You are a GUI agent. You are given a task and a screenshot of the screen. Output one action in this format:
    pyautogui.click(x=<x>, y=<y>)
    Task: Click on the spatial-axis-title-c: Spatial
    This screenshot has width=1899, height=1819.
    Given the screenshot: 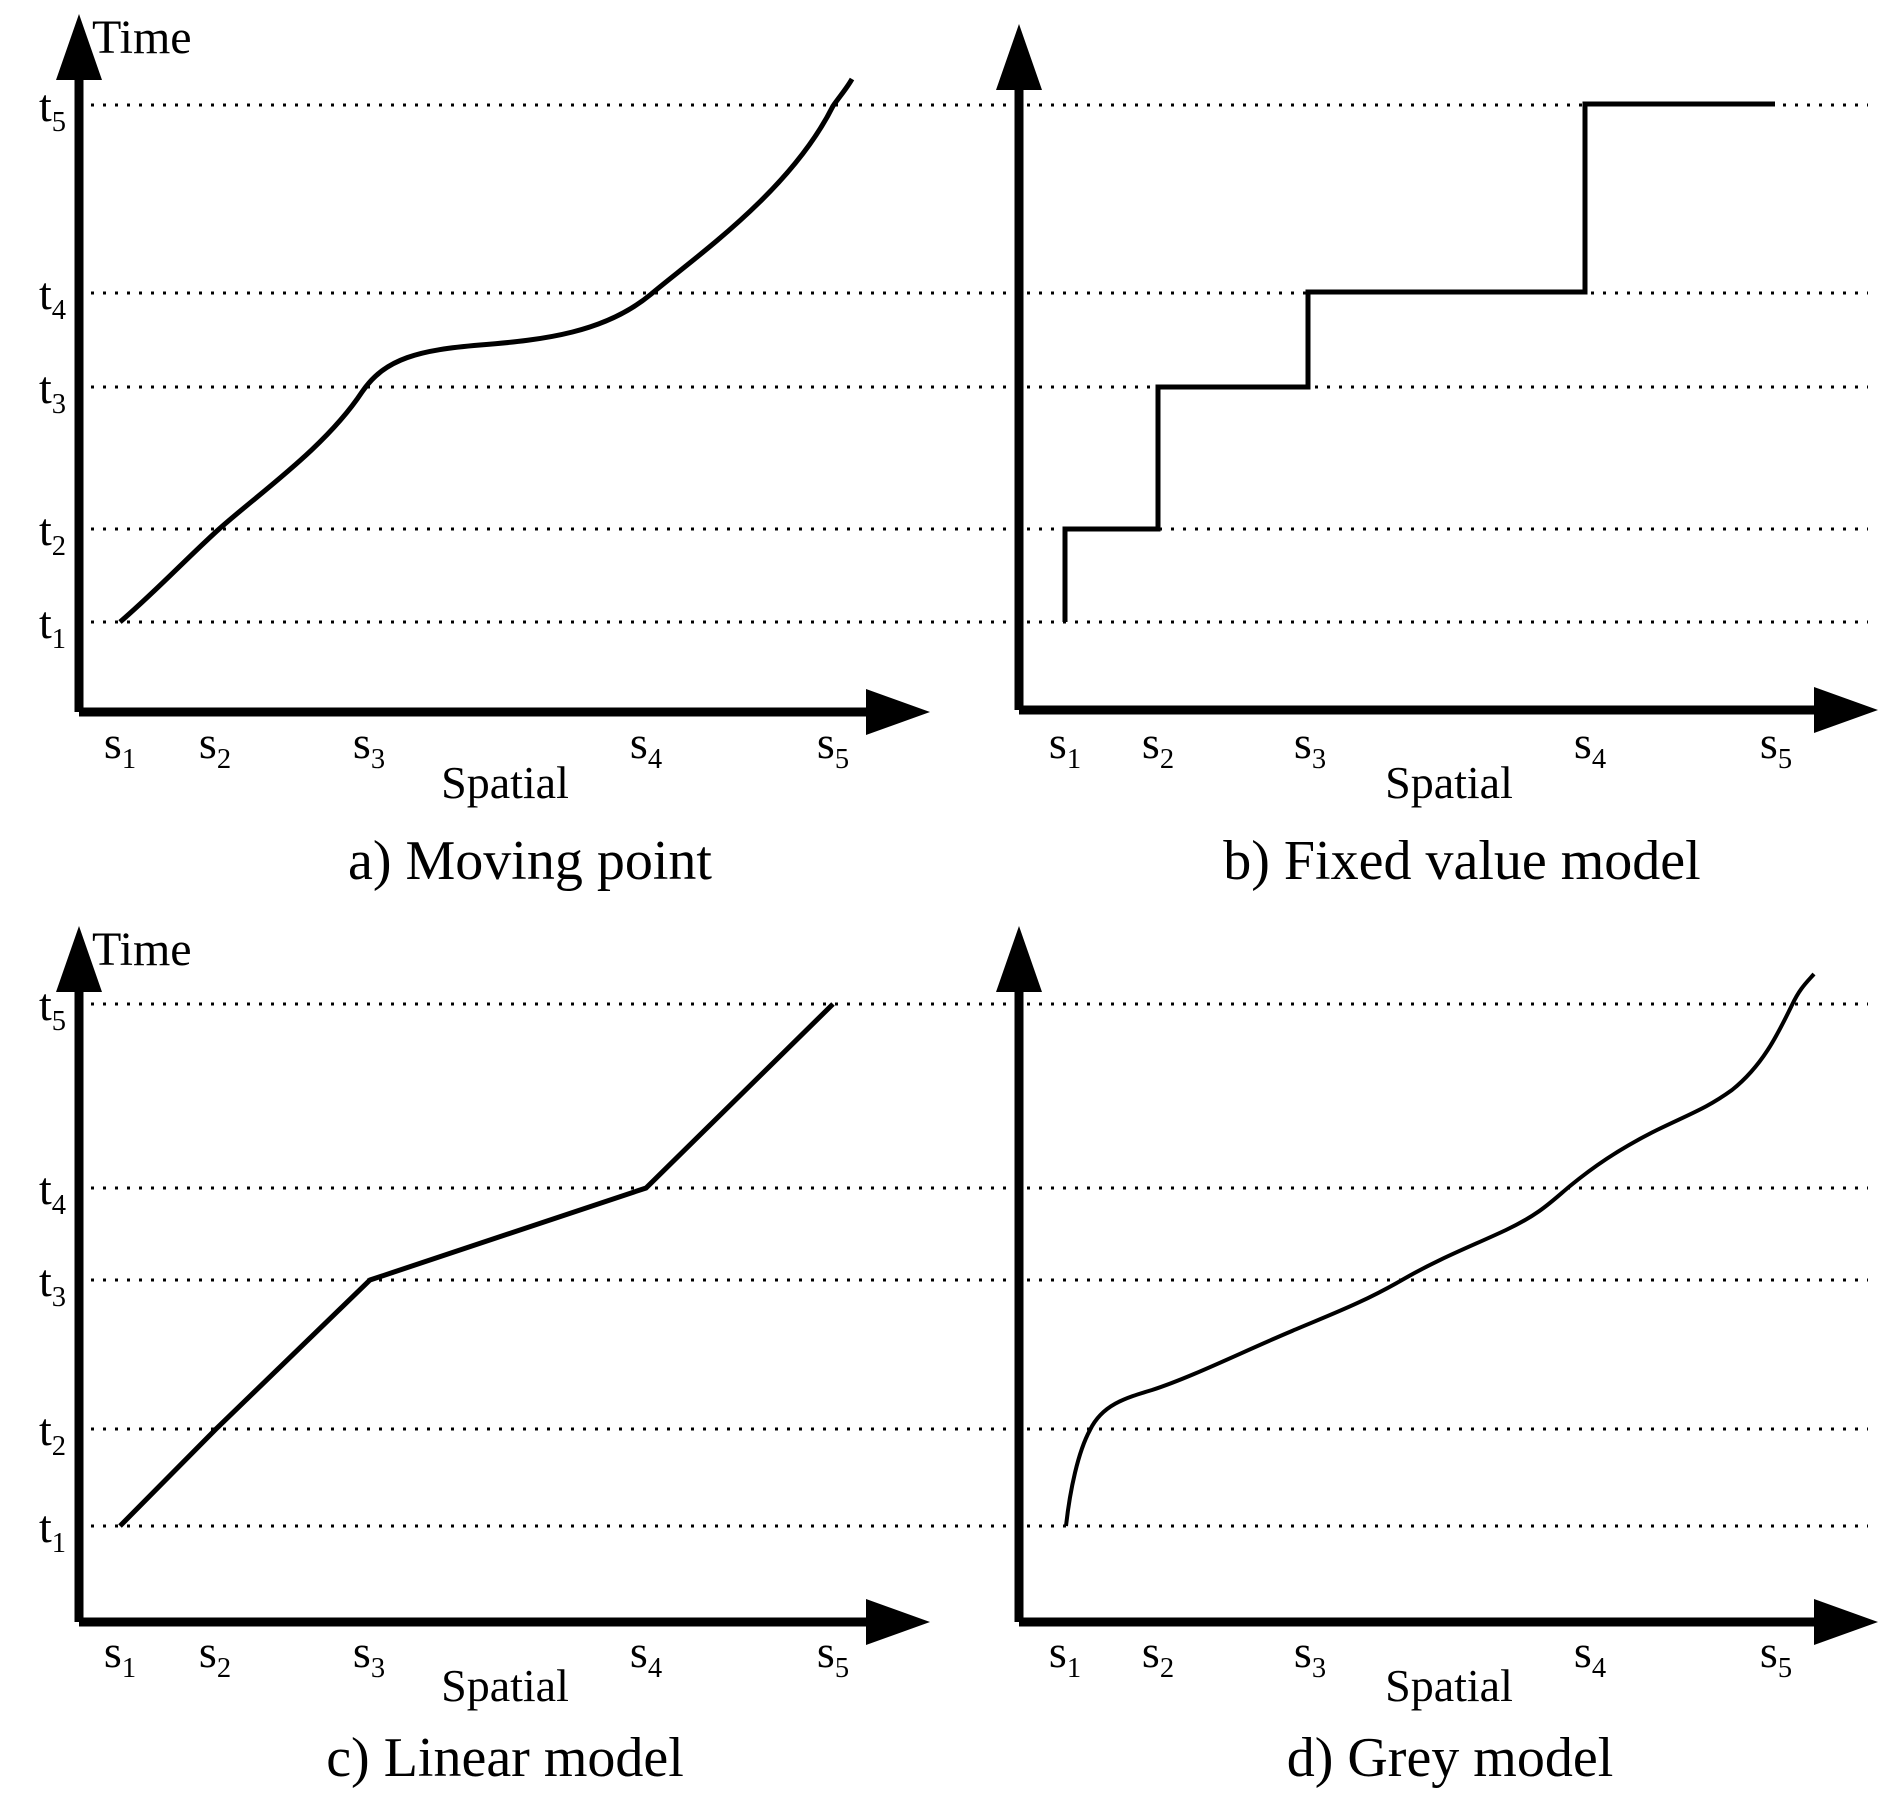 What is the action you would take?
    pyautogui.click(x=505, y=1685)
    